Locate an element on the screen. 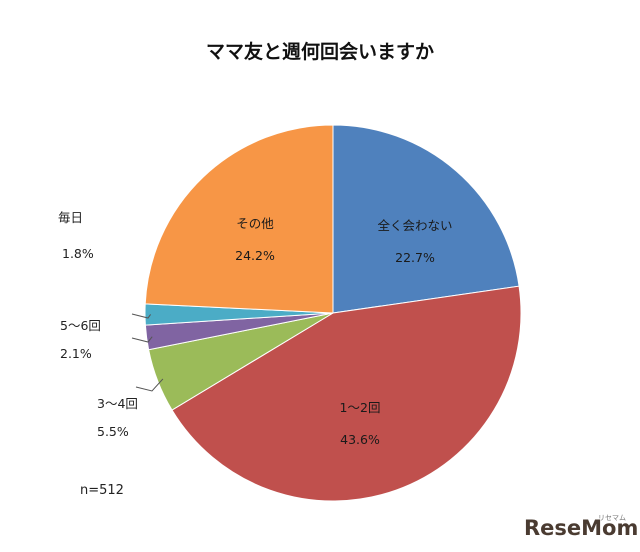 This screenshot has width=640, height=552. slice-4-value: 2.1% is located at coordinates (76, 353).